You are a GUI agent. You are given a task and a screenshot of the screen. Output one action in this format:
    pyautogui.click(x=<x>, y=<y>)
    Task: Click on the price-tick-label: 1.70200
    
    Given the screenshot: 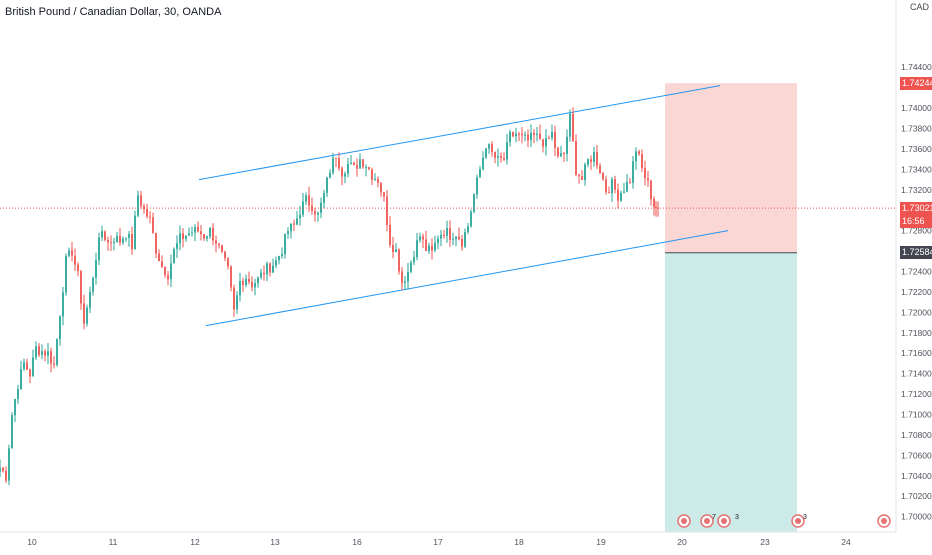 What is the action you would take?
    pyautogui.click(x=916, y=496)
    